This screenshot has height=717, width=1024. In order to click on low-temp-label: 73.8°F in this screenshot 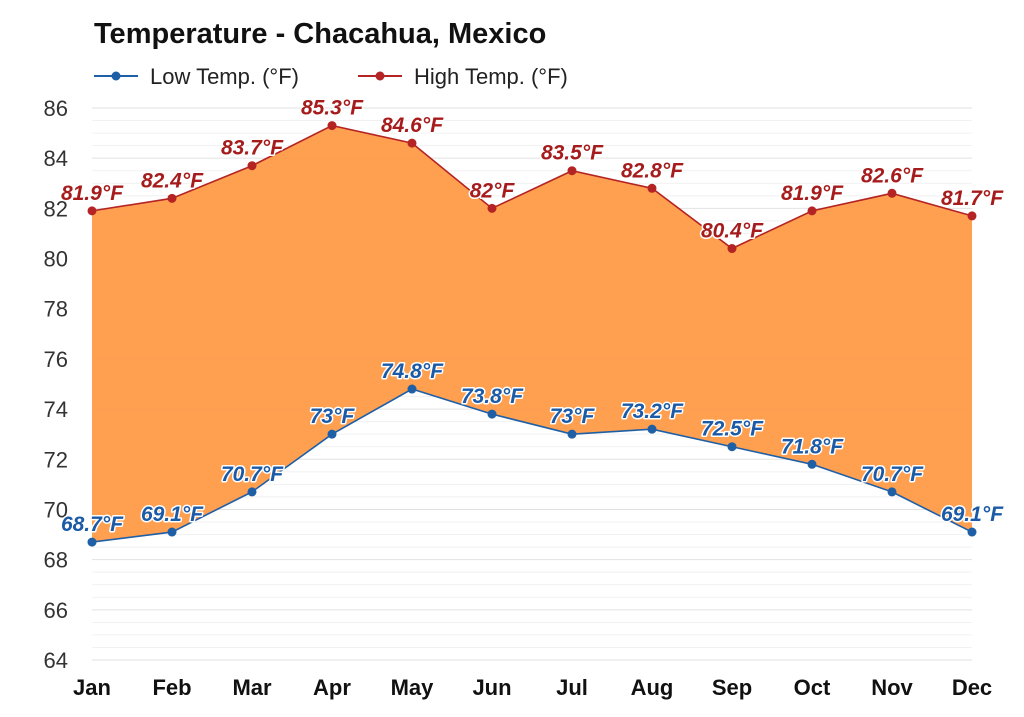, I will do `click(492, 396)`.